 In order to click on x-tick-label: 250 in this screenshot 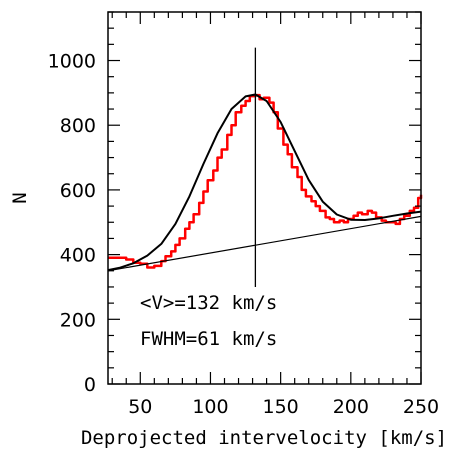, I will do `click(421, 407)`.